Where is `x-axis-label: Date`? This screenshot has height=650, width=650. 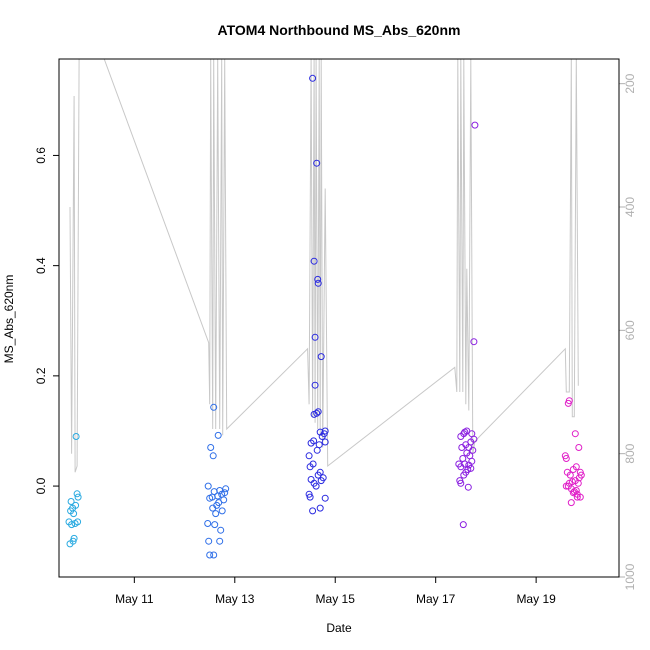
x-axis-label: Date is located at coordinates (339, 628).